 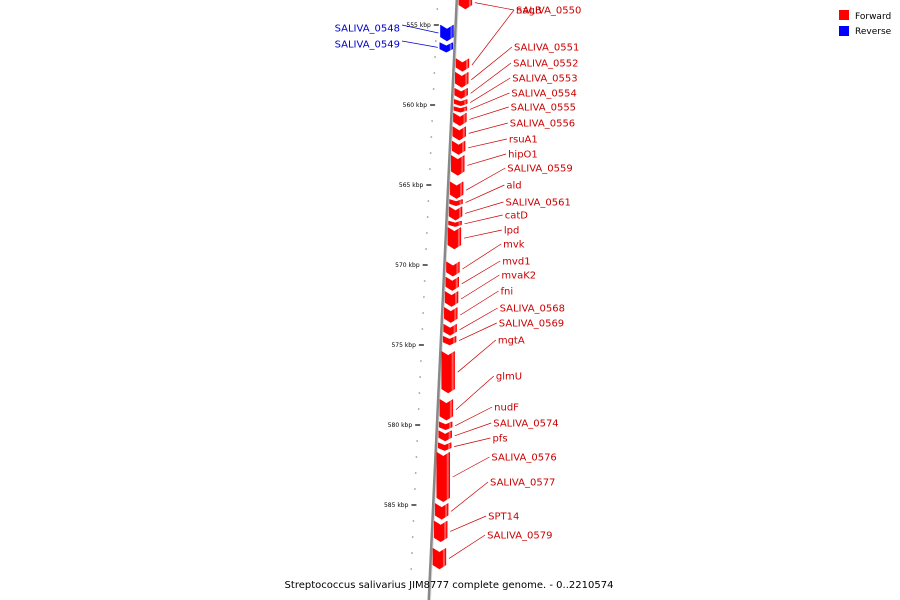 I want to click on tick-label: 575 kbp, so click(x=403, y=345).